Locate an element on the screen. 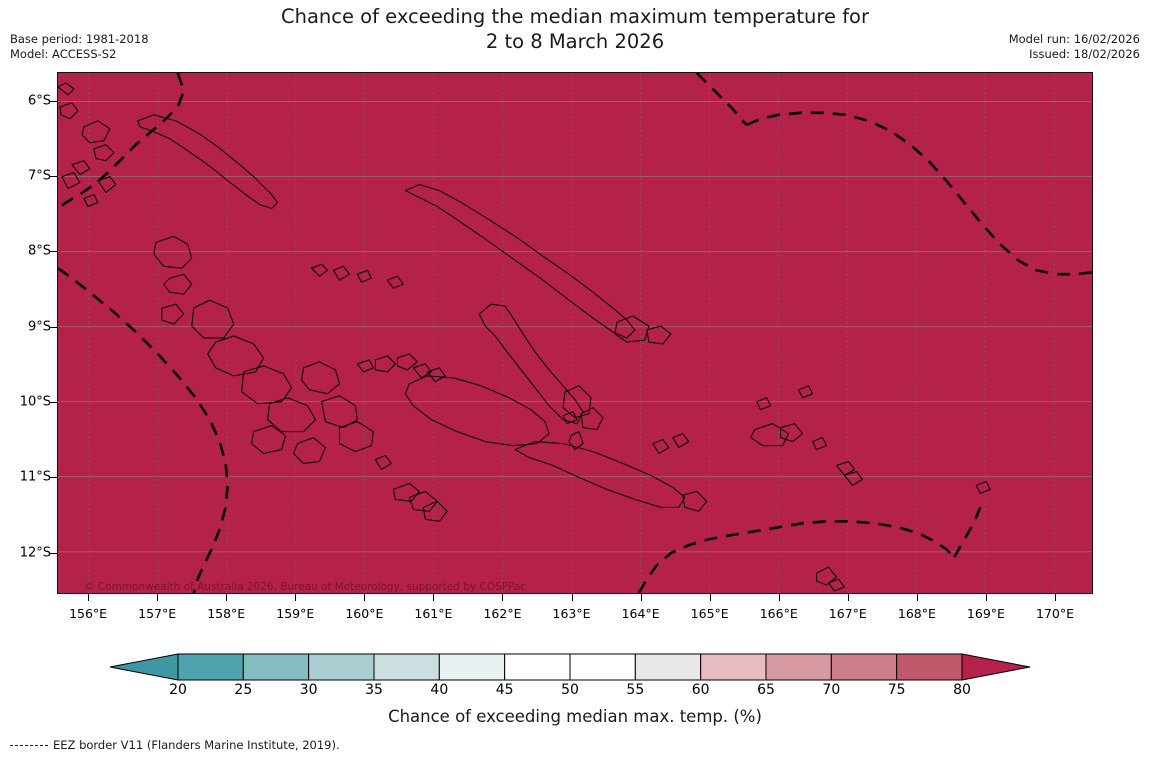 The image size is (1150, 758). longitude-tick-label: 168°E is located at coordinates (916, 613).